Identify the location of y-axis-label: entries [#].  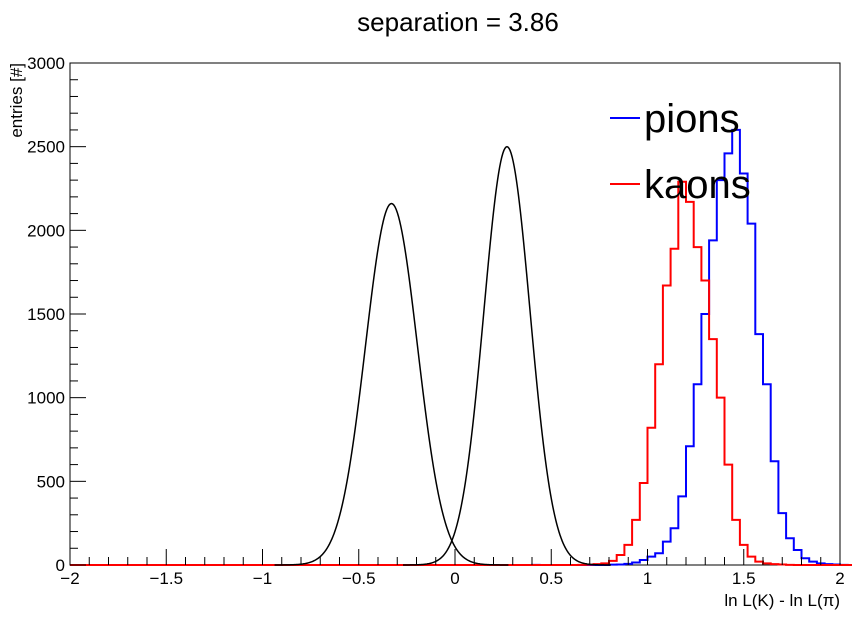
(16, 100).